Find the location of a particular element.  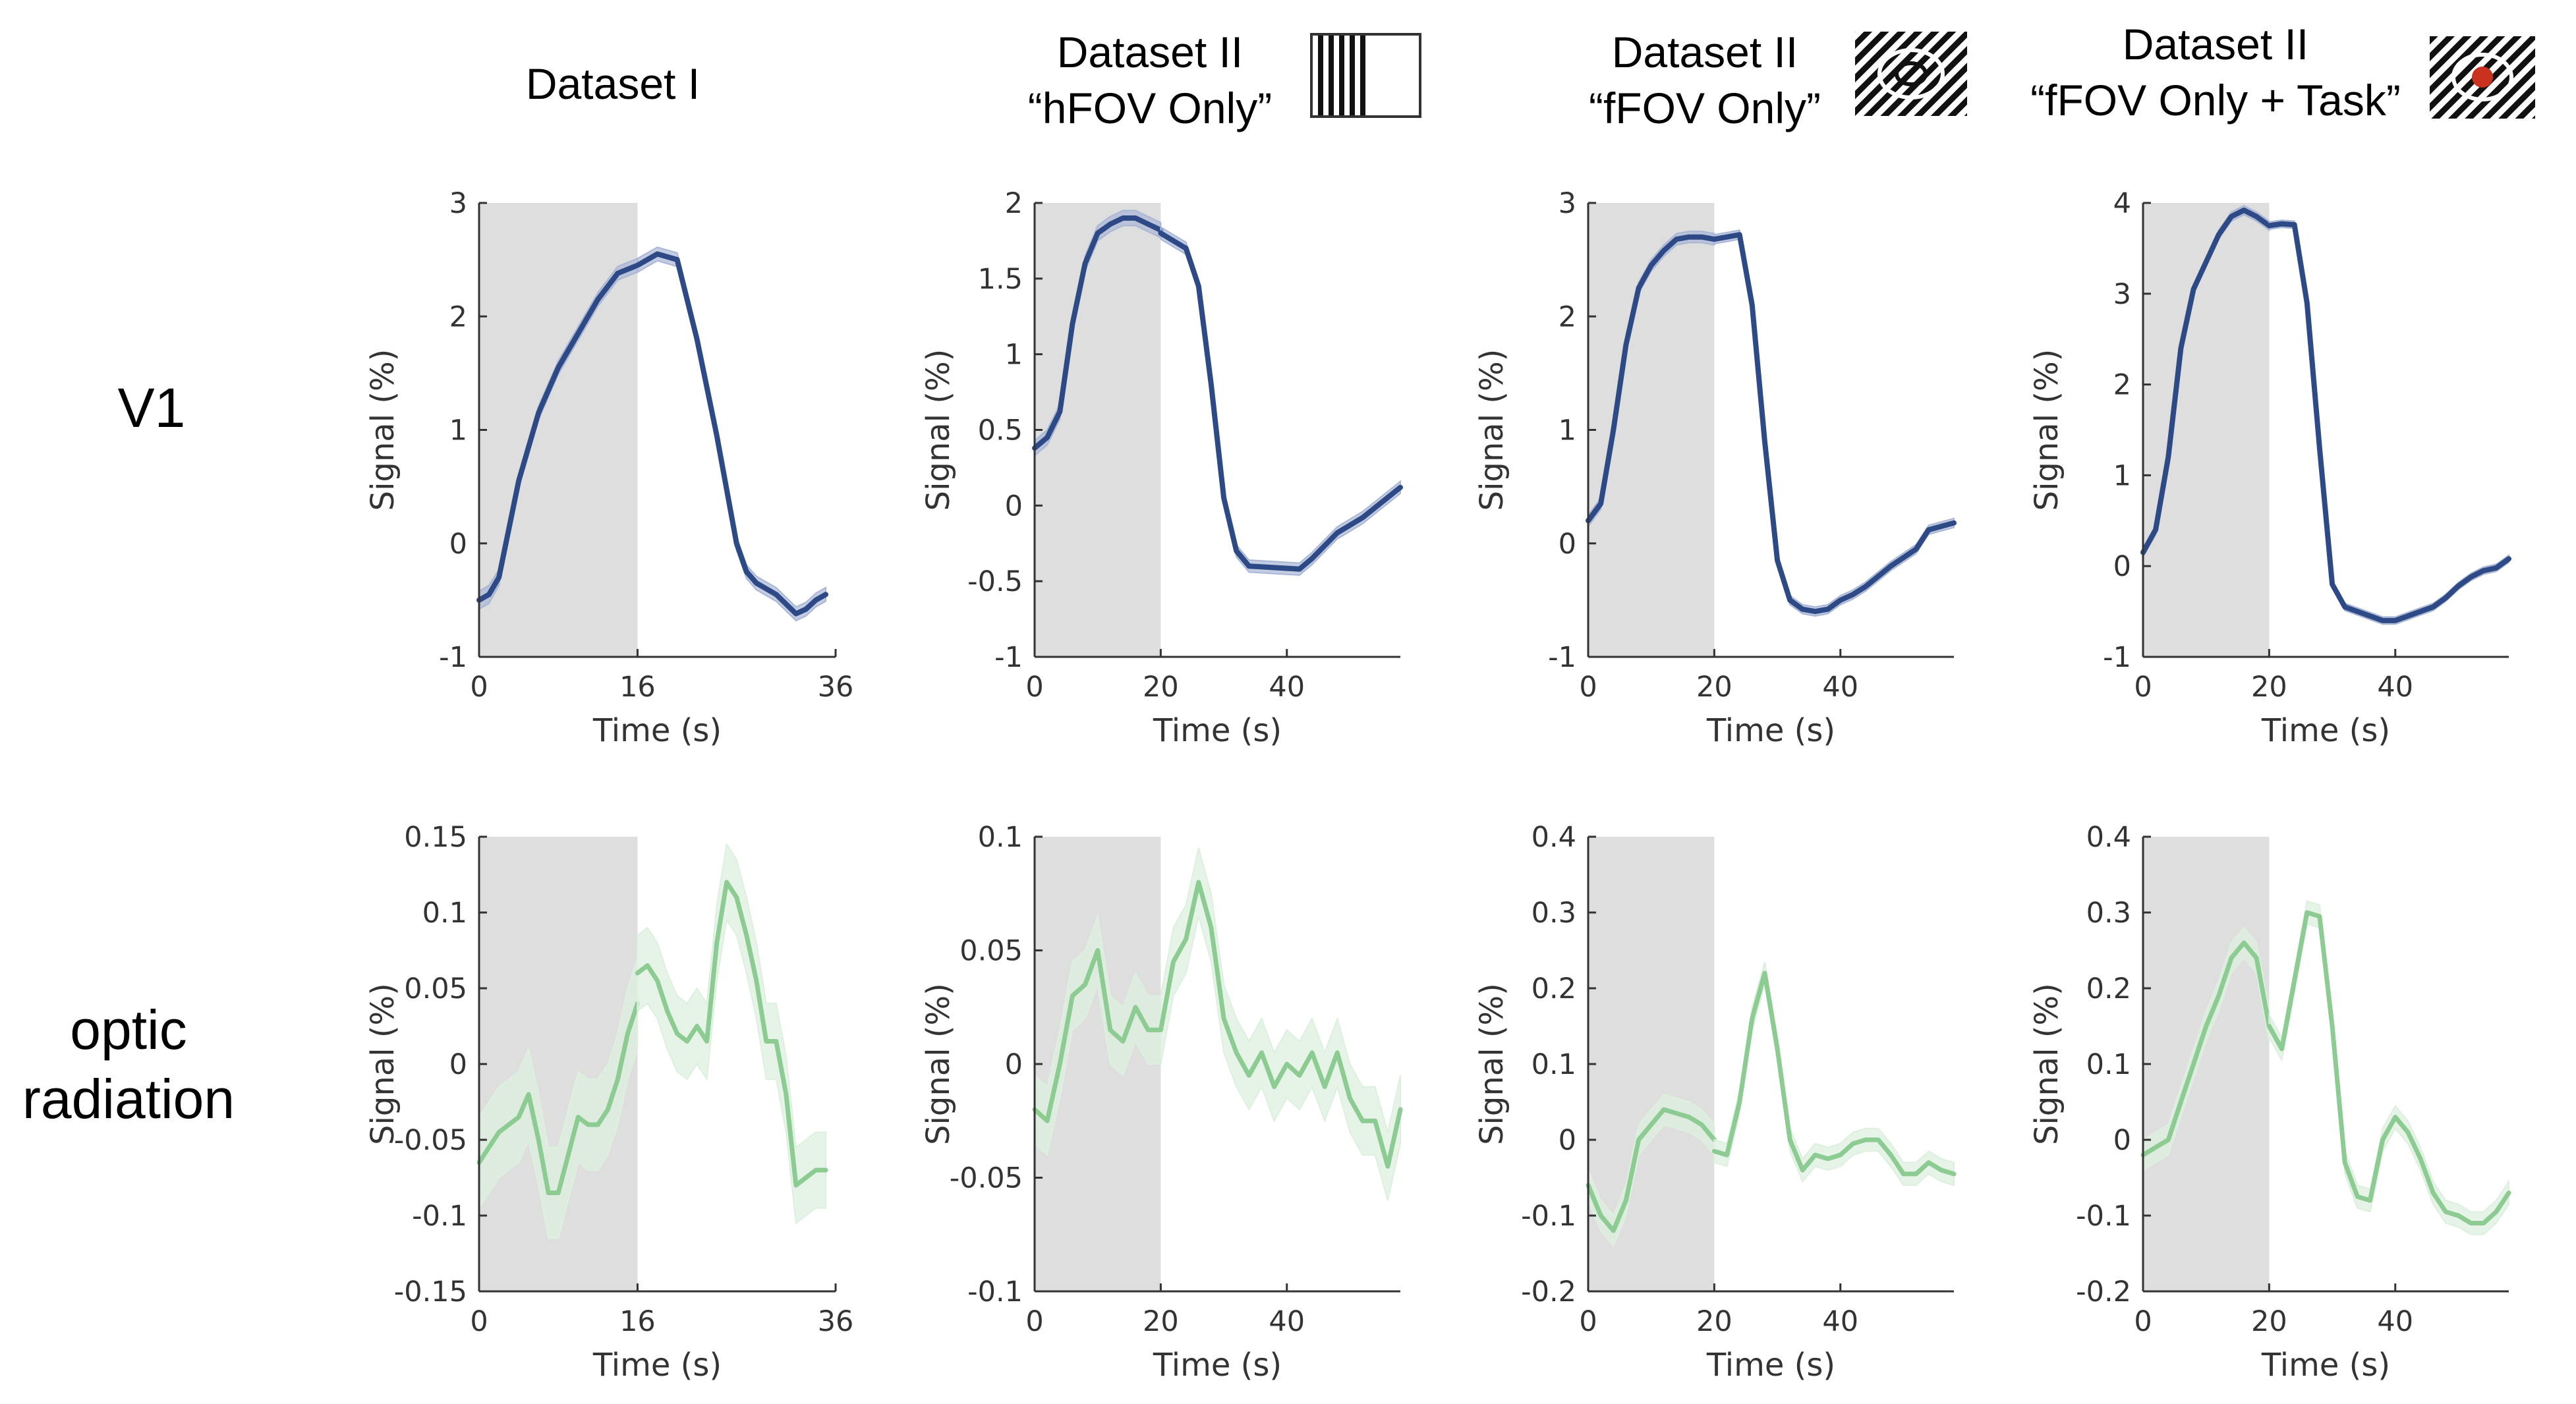

stimulus-block is located at coordinates (2207, 1064).